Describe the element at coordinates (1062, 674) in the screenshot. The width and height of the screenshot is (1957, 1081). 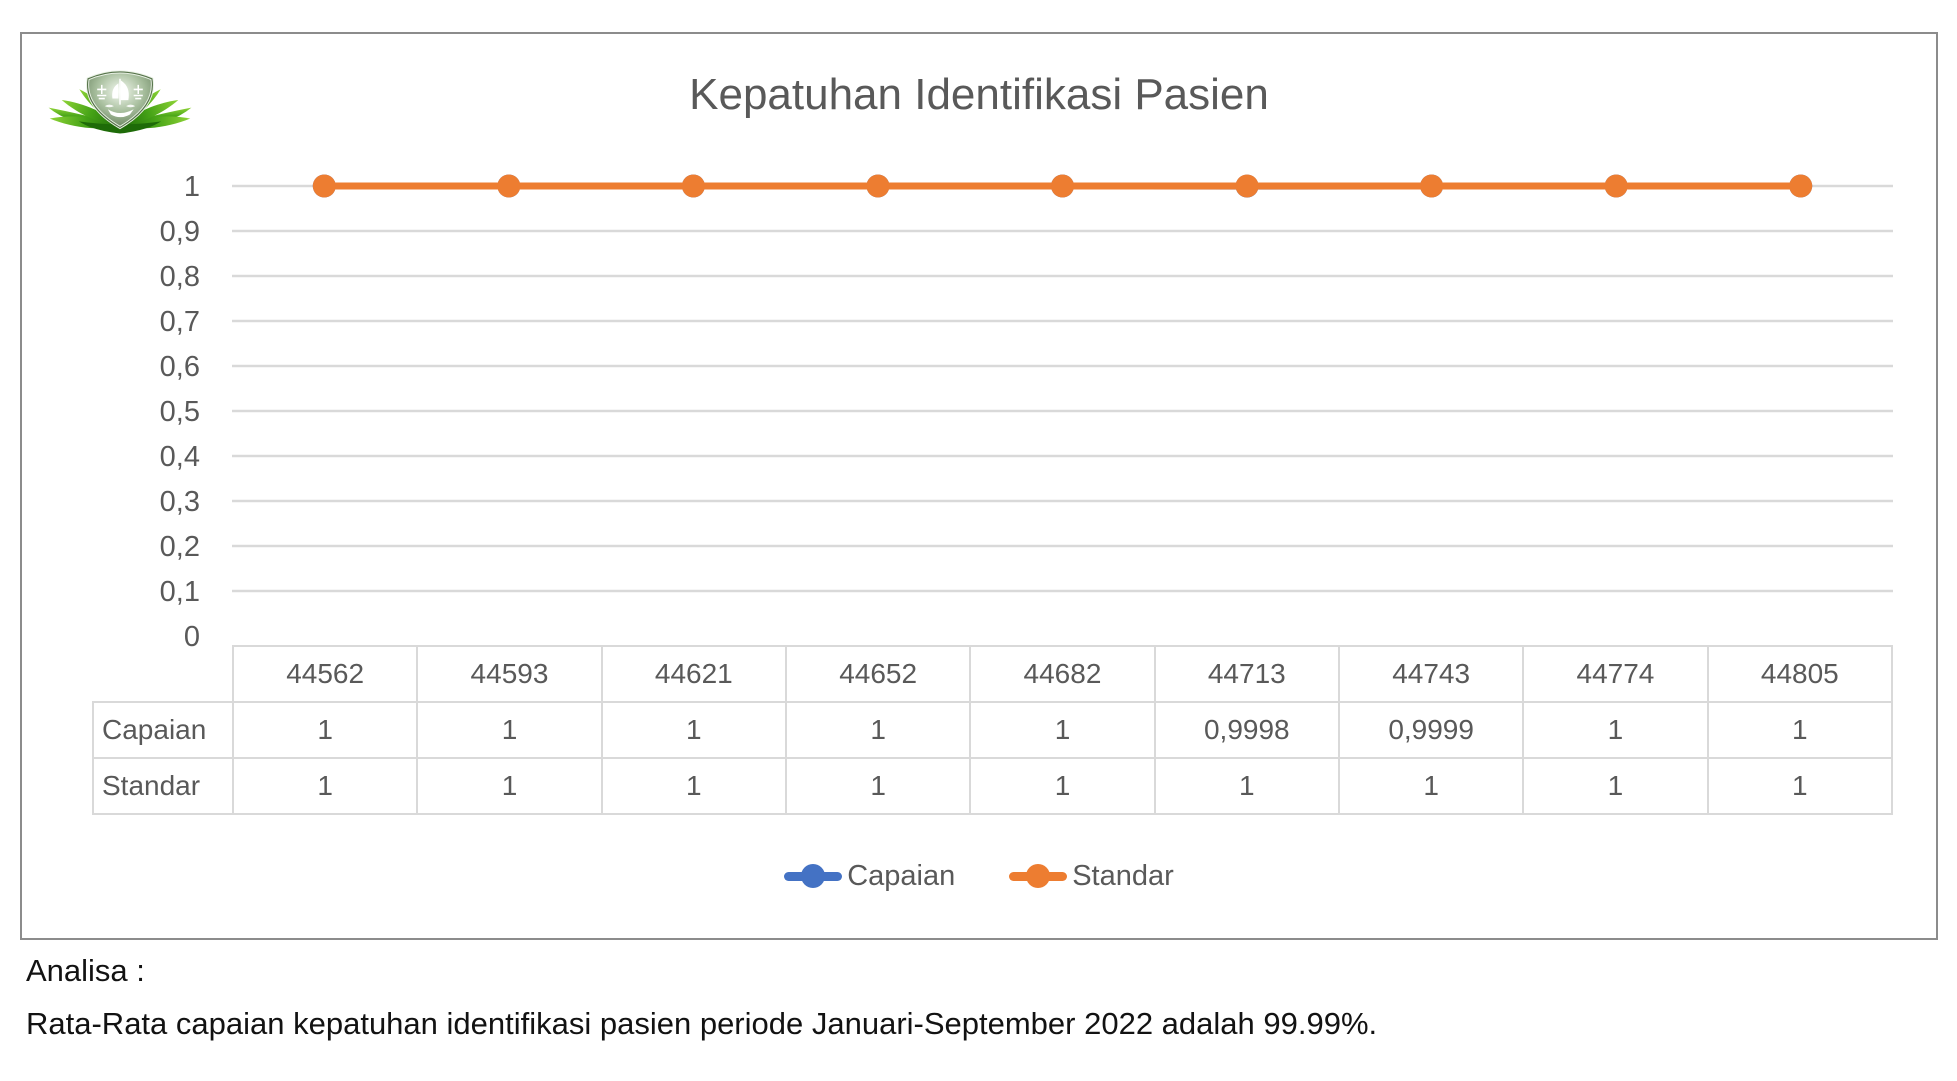
I see `table-cell: 44682` at that location.